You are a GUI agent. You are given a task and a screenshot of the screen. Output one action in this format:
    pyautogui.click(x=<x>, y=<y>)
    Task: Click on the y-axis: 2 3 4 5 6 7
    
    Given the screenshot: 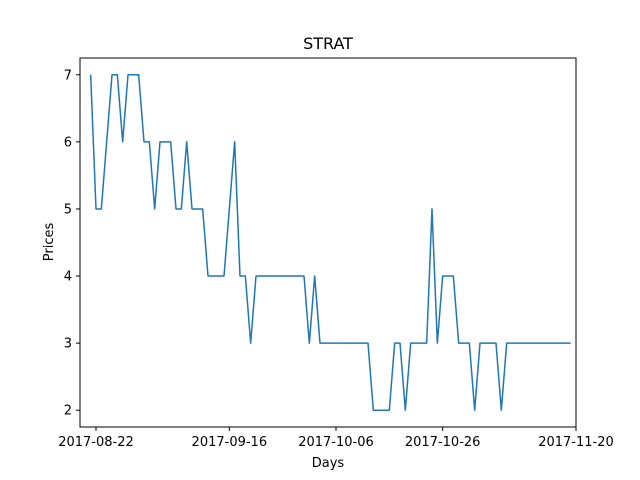 What is the action you would take?
    pyautogui.click(x=72, y=243)
    